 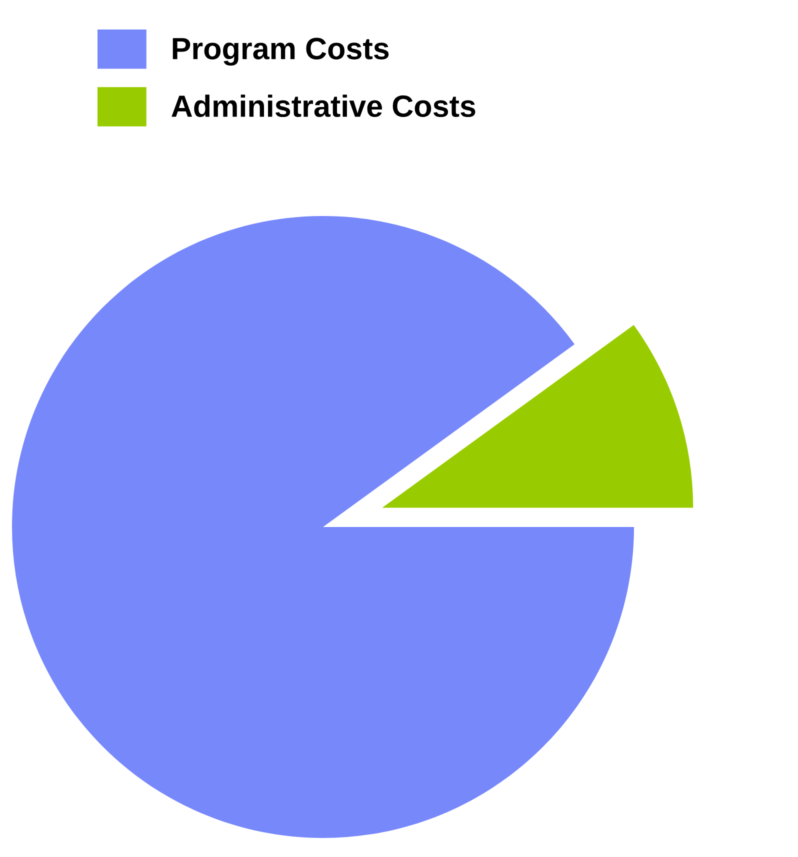 What do you see at coordinates (324, 106) in the screenshot?
I see `legend-label: Administrative Costs` at bounding box center [324, 106].